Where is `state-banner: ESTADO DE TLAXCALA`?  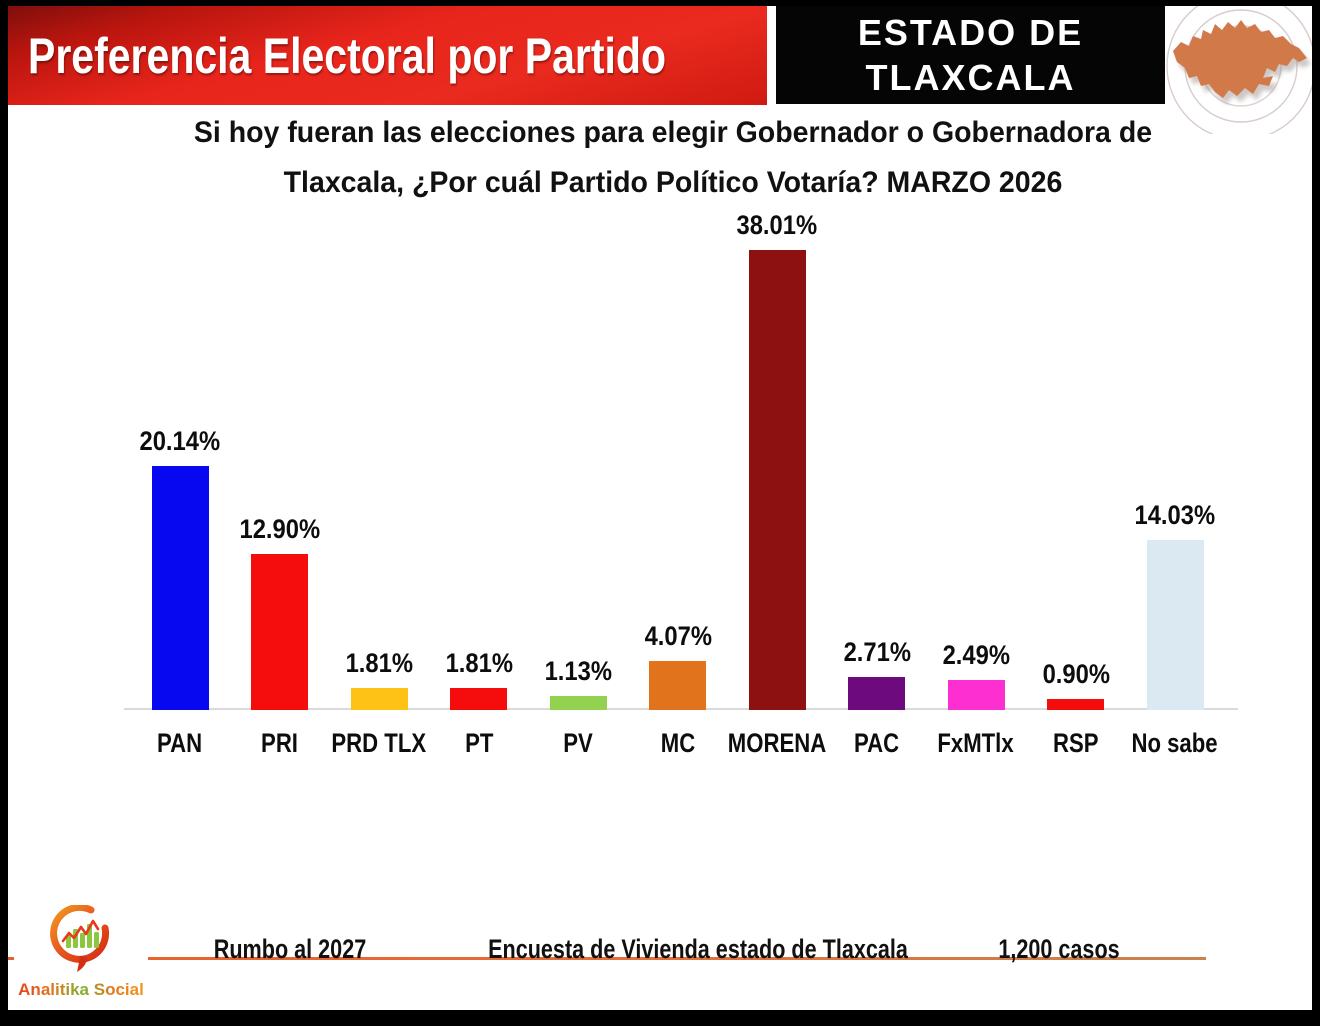
state-banner: ESTADO DE TLAXCALA is located at coordinates (970, 55).